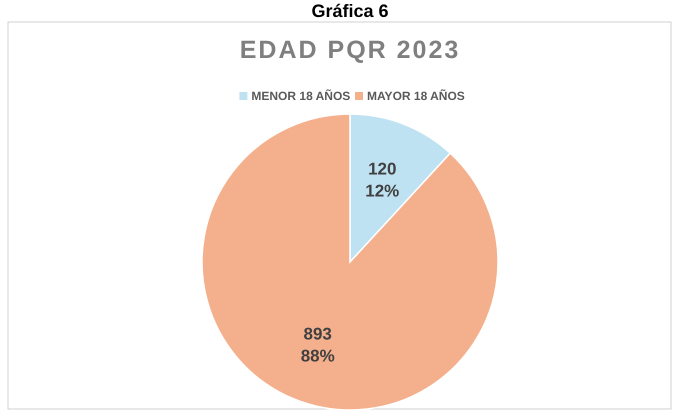 The image size is (675, 411). I want to click on data-label: 893 88%, so click(317, 345).